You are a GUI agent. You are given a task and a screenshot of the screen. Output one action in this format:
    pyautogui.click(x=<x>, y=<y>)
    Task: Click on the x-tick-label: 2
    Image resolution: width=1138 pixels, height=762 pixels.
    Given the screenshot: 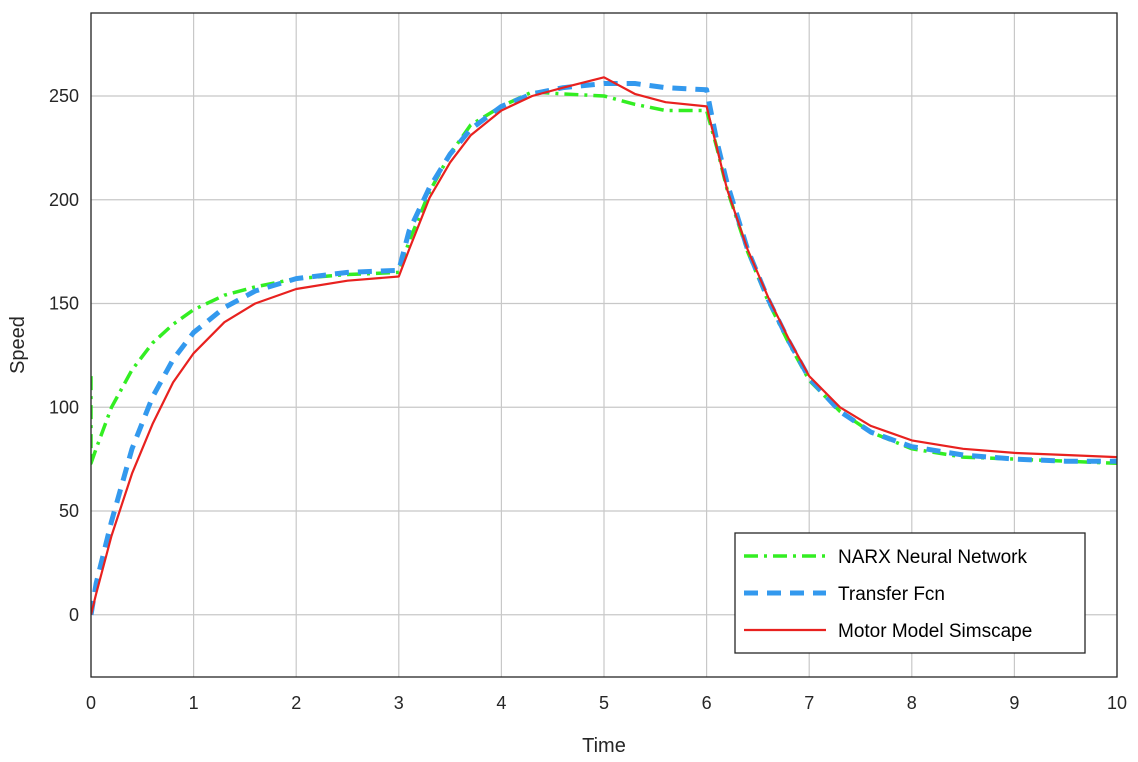 What is the action you would take?
    pyautogui.click(x=296, y=703)
    